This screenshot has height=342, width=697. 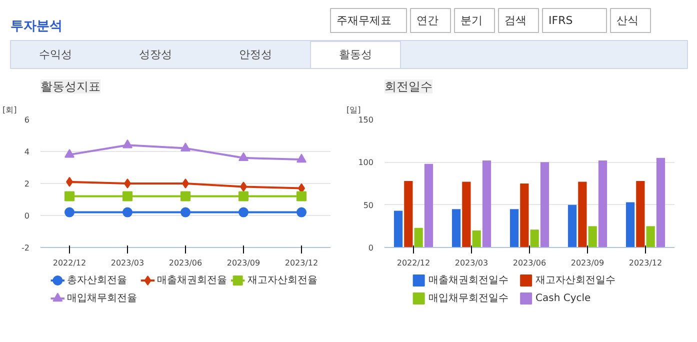 What do you see at coordinates (468, 298) in the screenshot?
I see `legend-label: 매입채무회전일수` at bounding box center [468, 298].